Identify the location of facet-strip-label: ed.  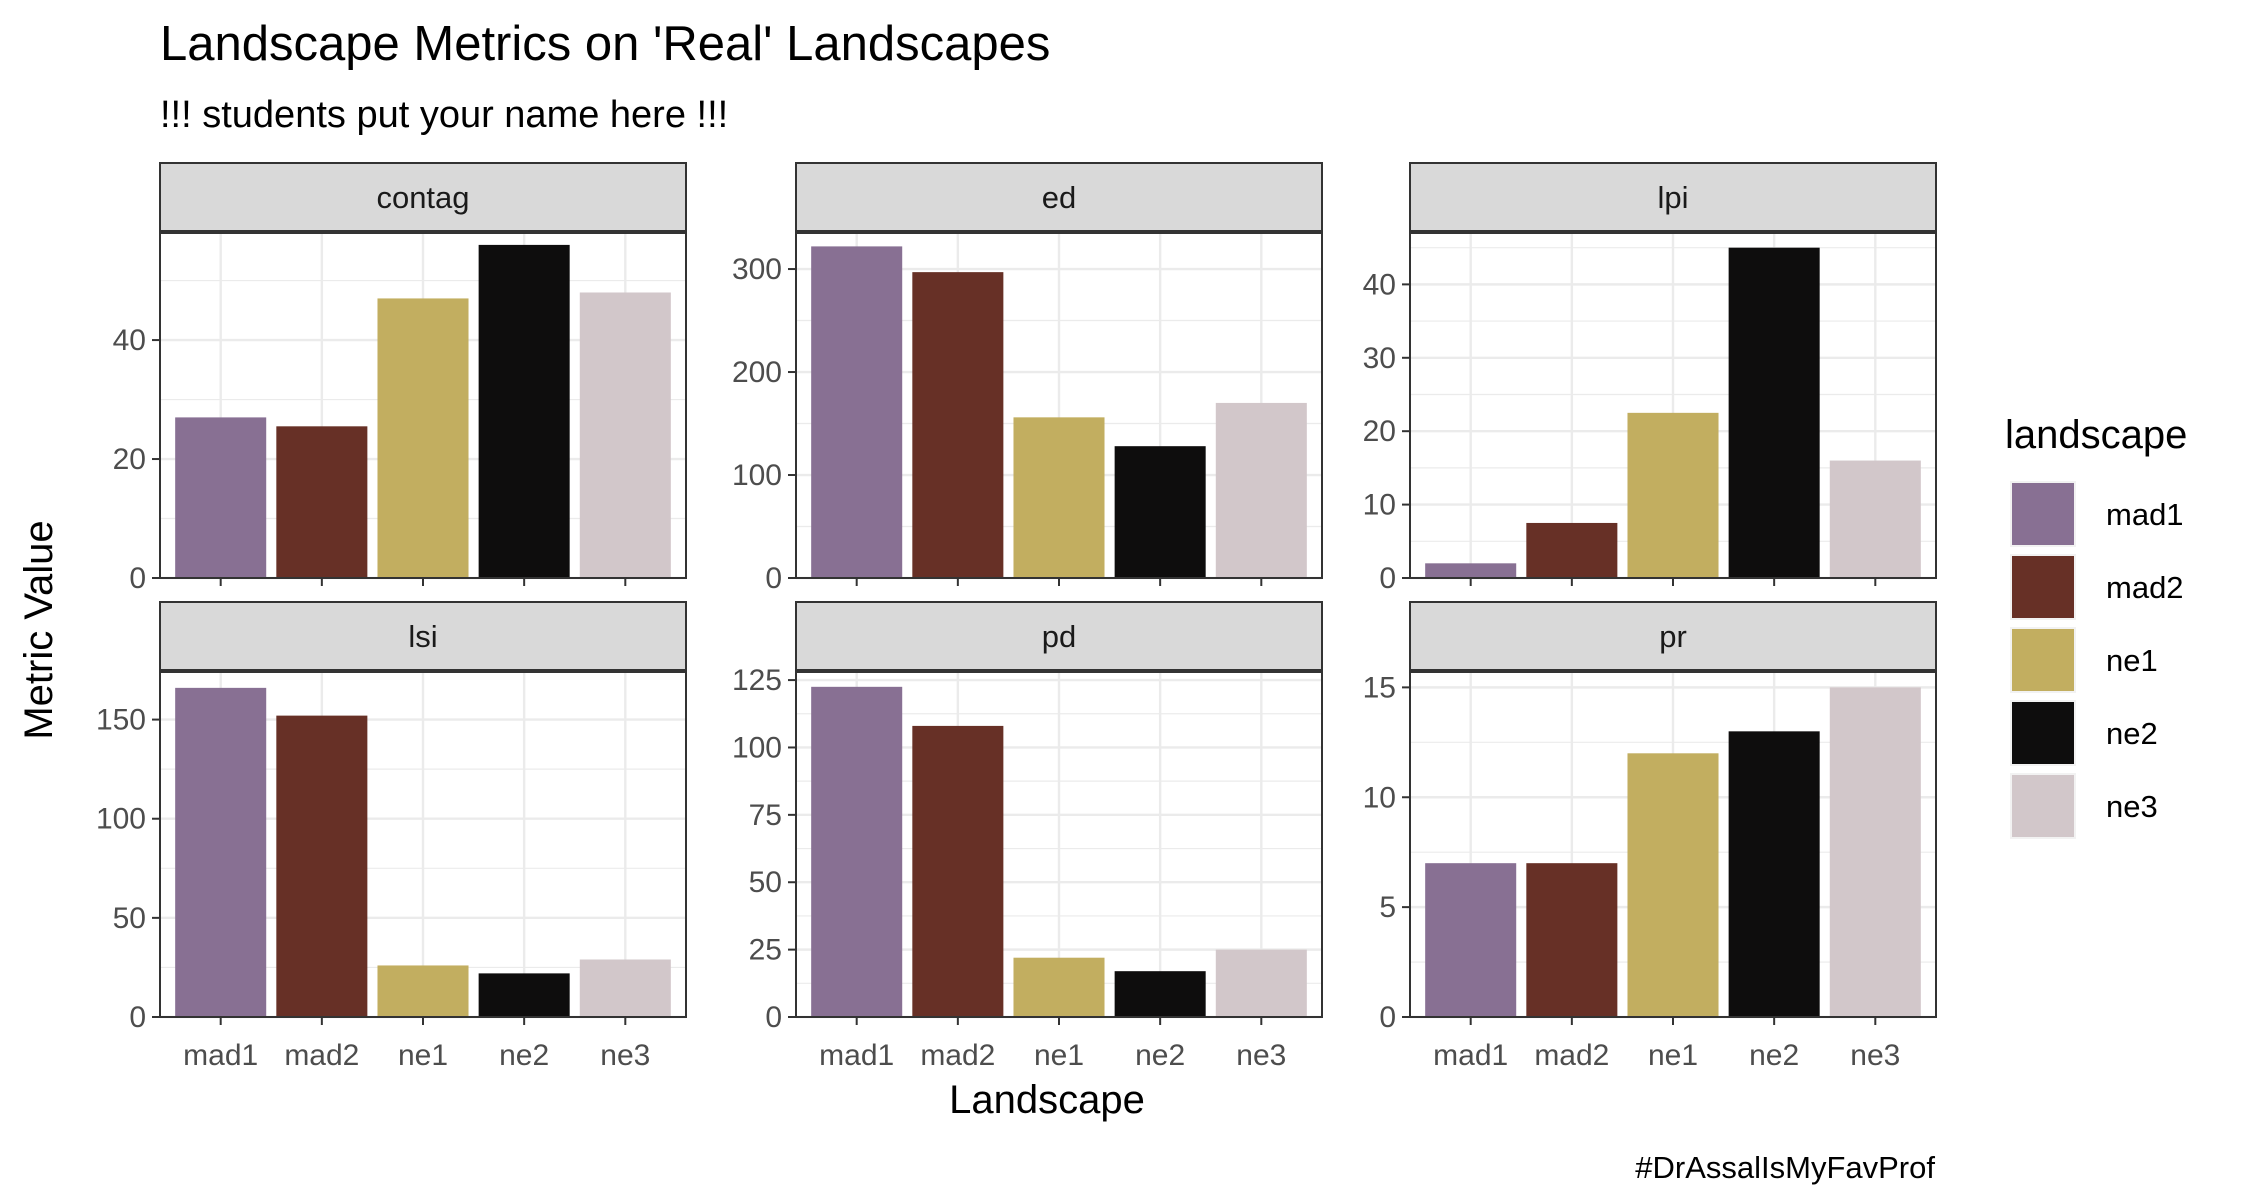
(1059, 197).